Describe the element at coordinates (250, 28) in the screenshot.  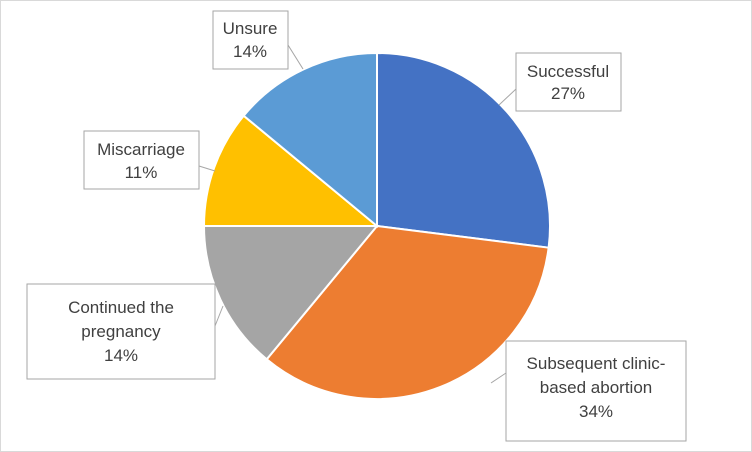
I see `label-text-unsure: Unsure` at that location.